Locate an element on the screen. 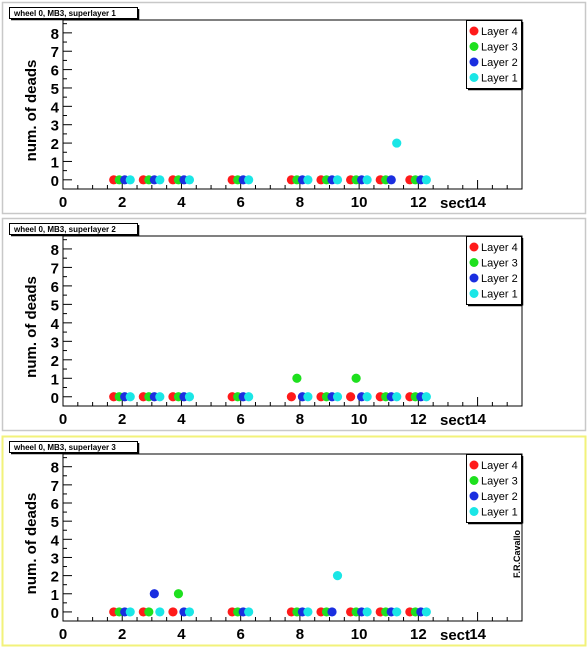  y-axis-label: num. of deads is located at coordinates (31, 111).